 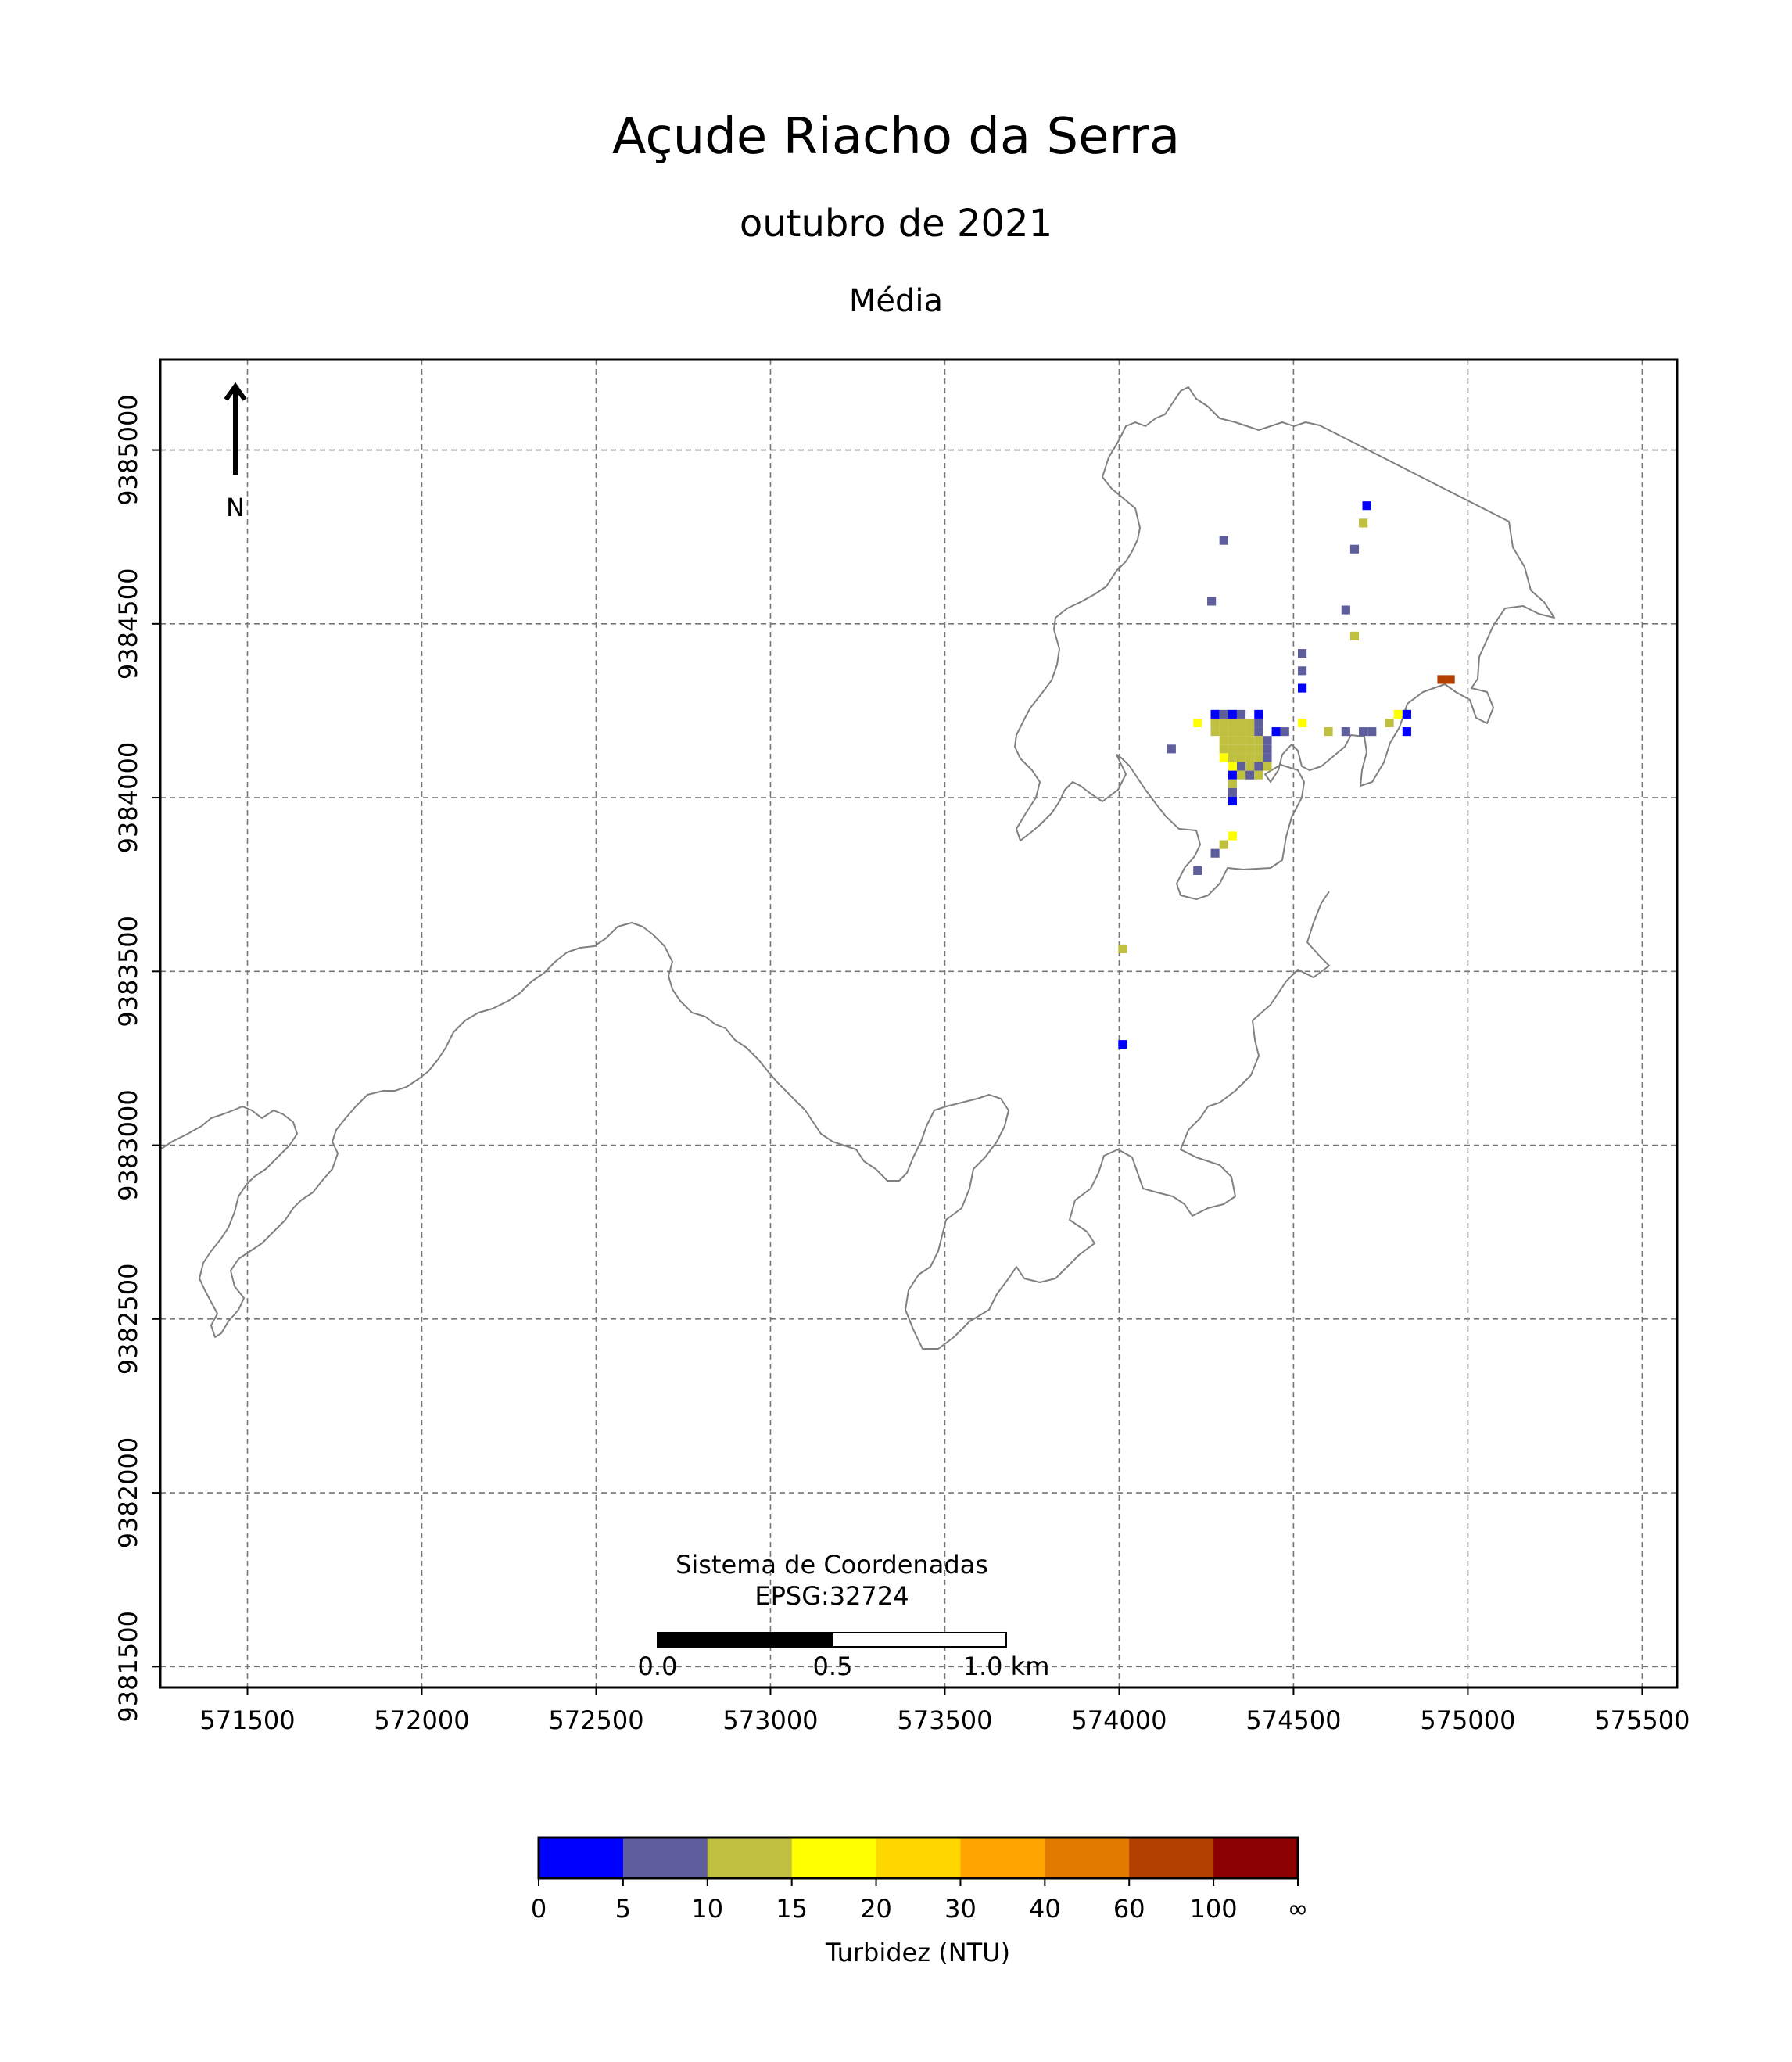 I want to click on colorbar-tick-label: 0, so click(x=539, y=1909).